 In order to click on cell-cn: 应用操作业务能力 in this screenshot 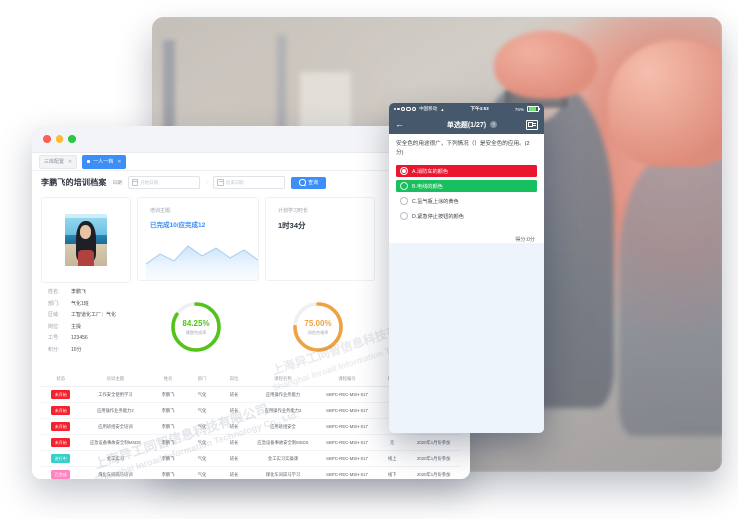, I will do `click(283, 394)`.